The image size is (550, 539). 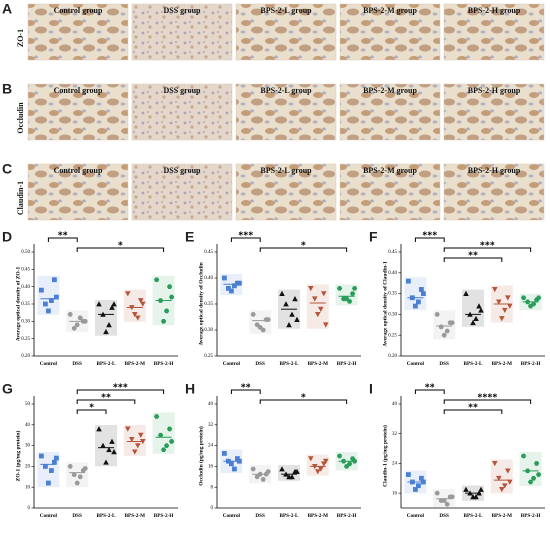 What do you see at coordinates (487, 245) in the screenshot?
I see `significance-label: ***` at bounding box center [487, 245].